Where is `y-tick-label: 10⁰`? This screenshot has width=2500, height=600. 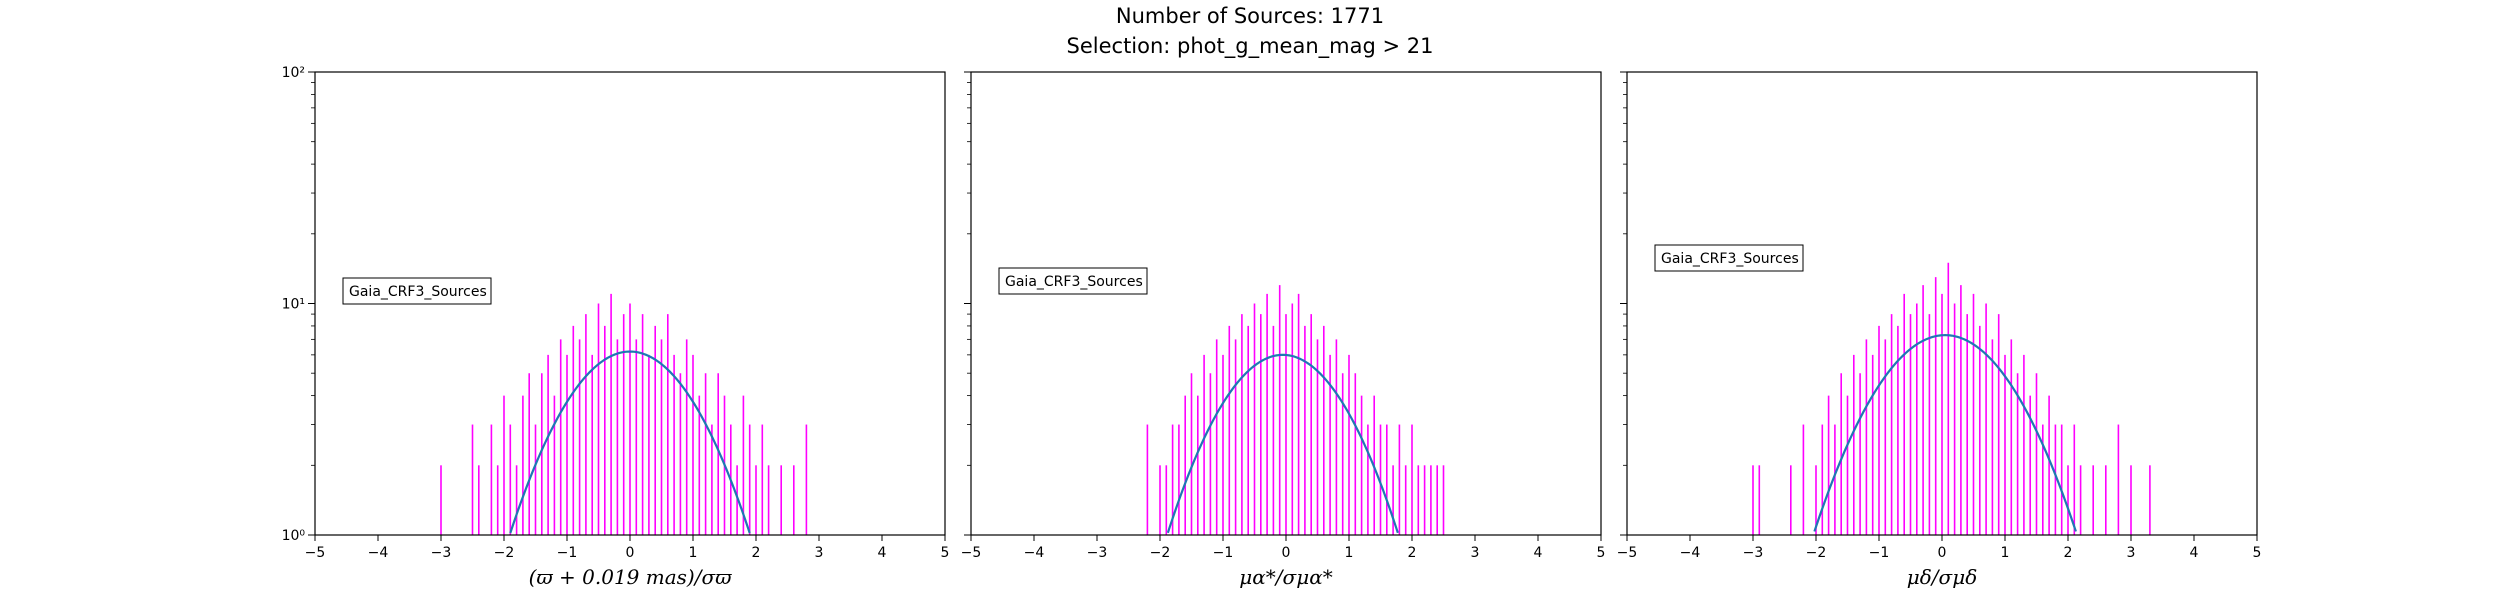
y-tick-label: 10⁰ is located at coordinates (294, 536).